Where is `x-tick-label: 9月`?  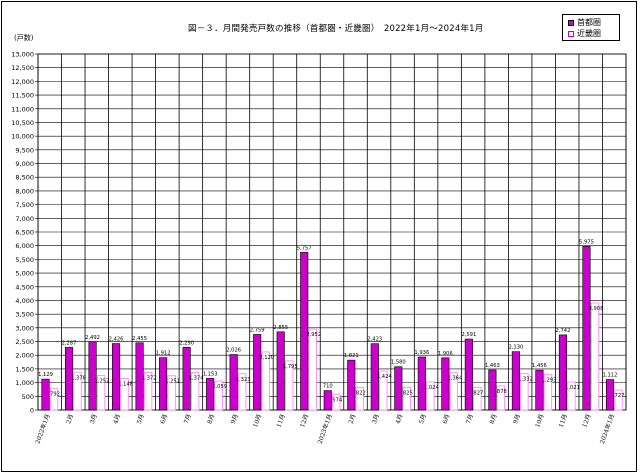
x-tick-label: 9月 is located at coordinates (517, 419).